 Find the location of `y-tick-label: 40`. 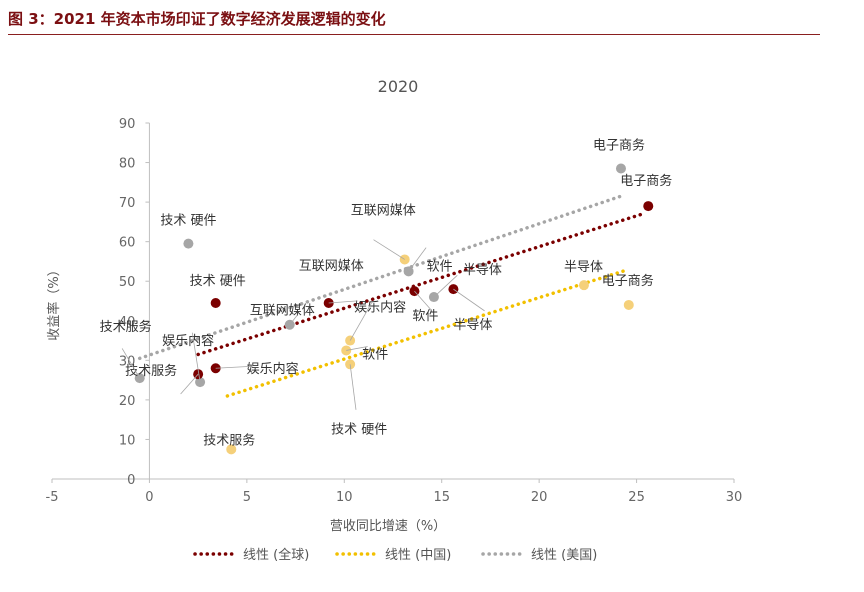

y-tick-label: 40 is located at coordinates (127, 322).